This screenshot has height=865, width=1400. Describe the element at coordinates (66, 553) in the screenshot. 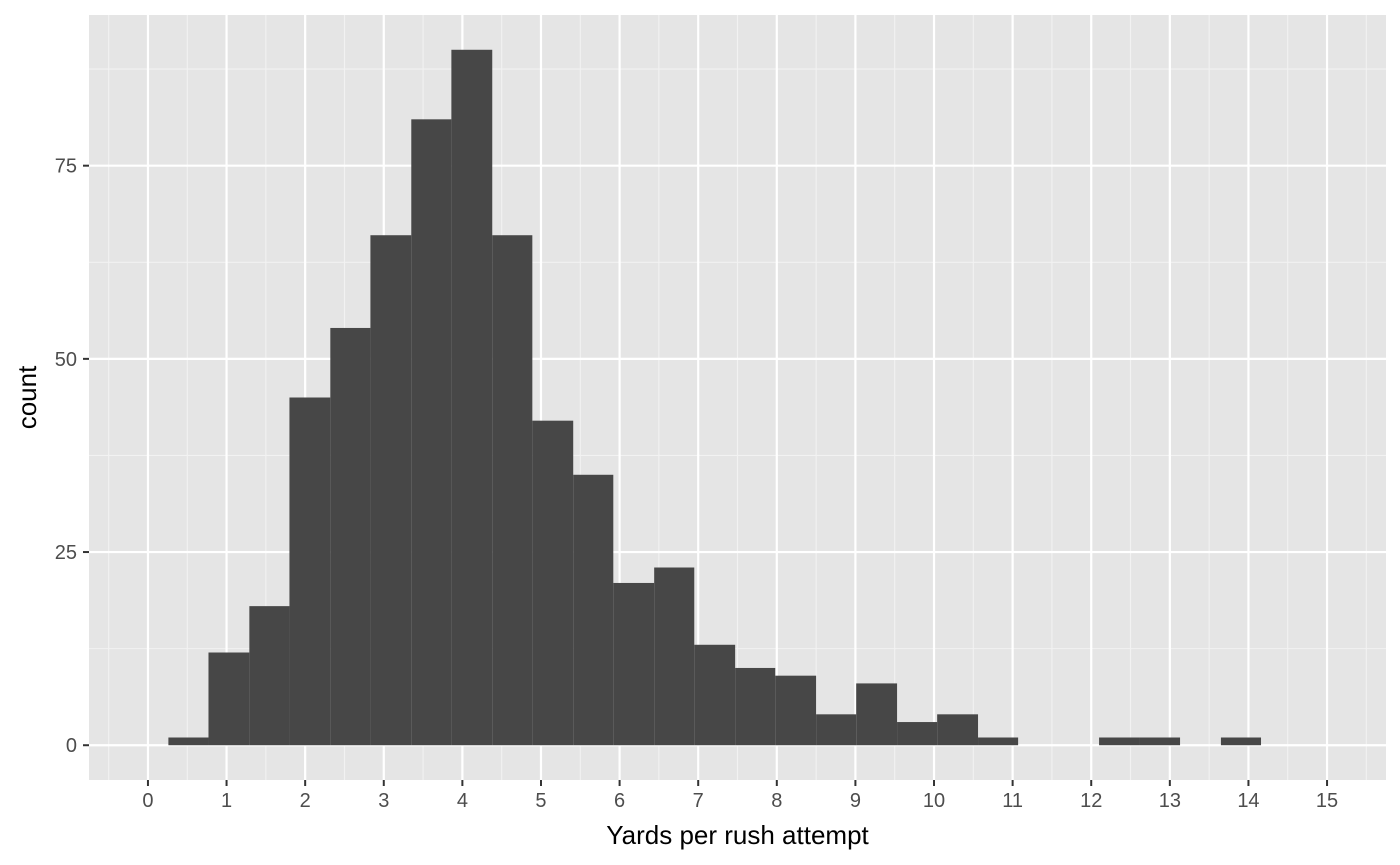

I see `y-tick-label: 25` at that location.